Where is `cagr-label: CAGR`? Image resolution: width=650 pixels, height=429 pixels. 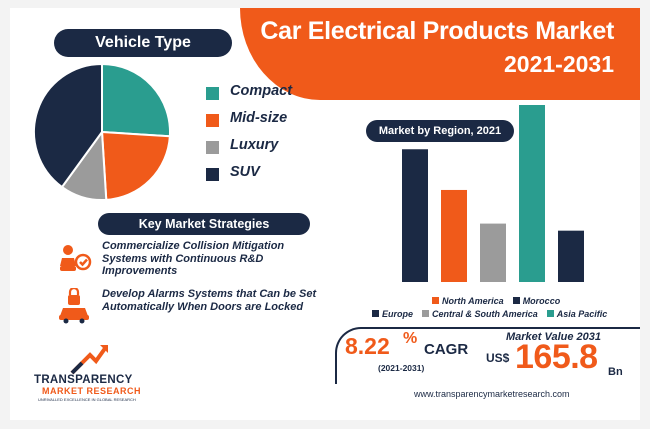 cagr-label: CAGR is located at coordinates (446, 349).